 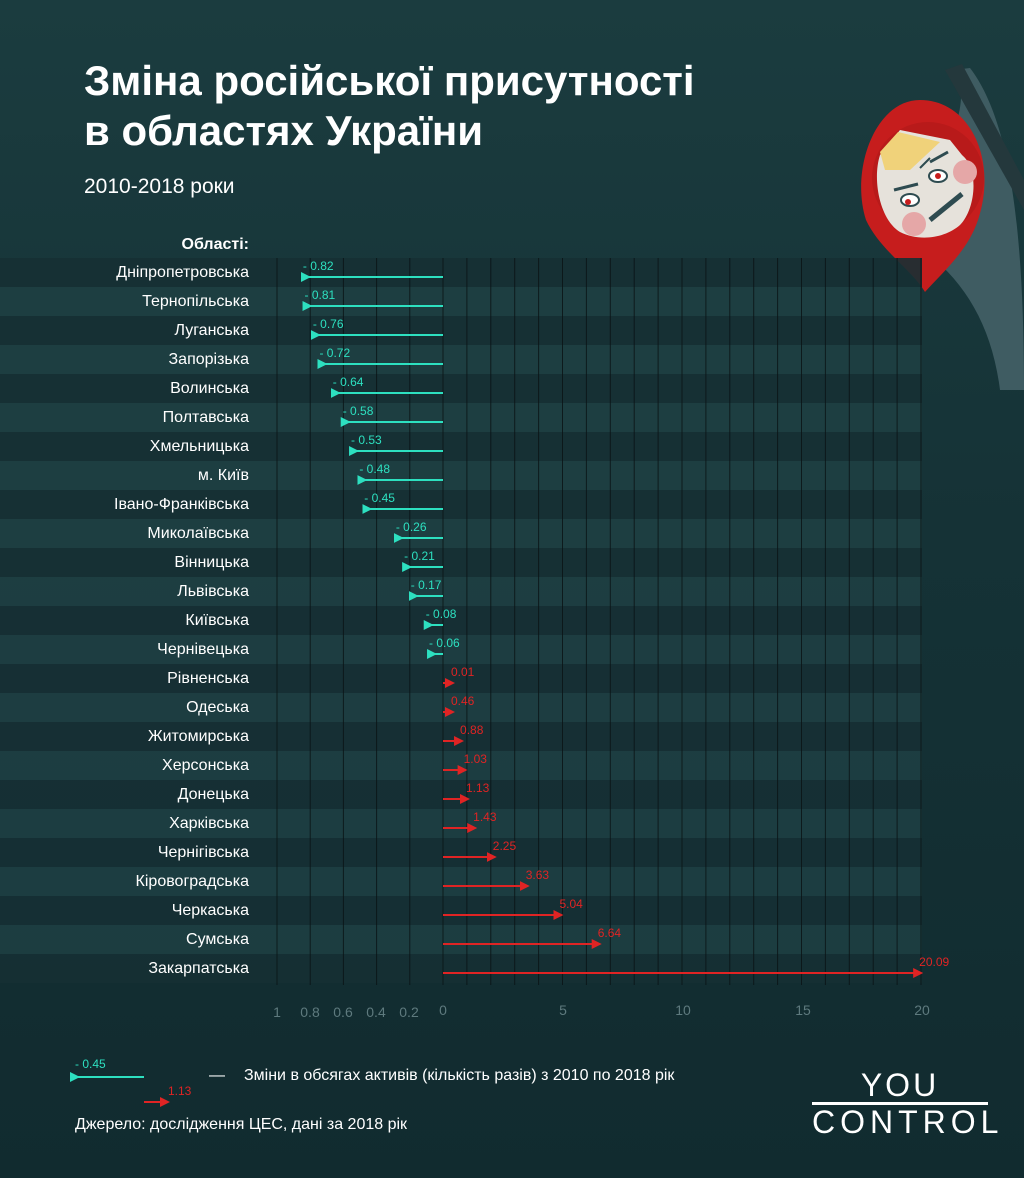 I want to click on category-label: Хмельницька, so click(x=199, y=446).